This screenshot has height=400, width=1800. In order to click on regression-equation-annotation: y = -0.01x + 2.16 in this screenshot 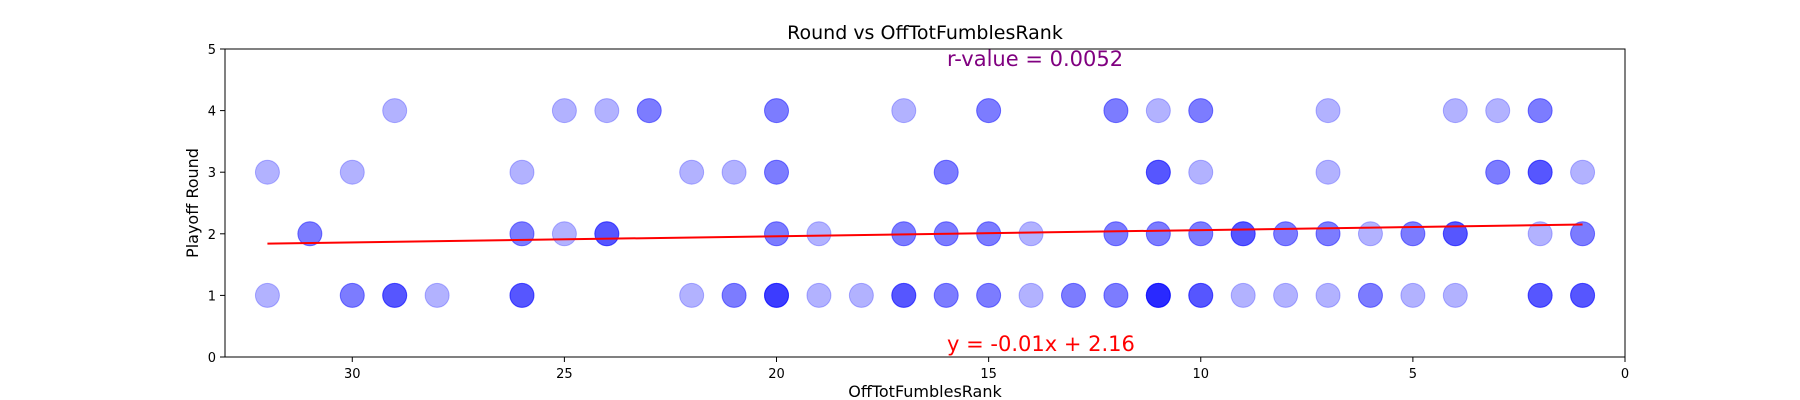, I will do `click(1041, 344)`.